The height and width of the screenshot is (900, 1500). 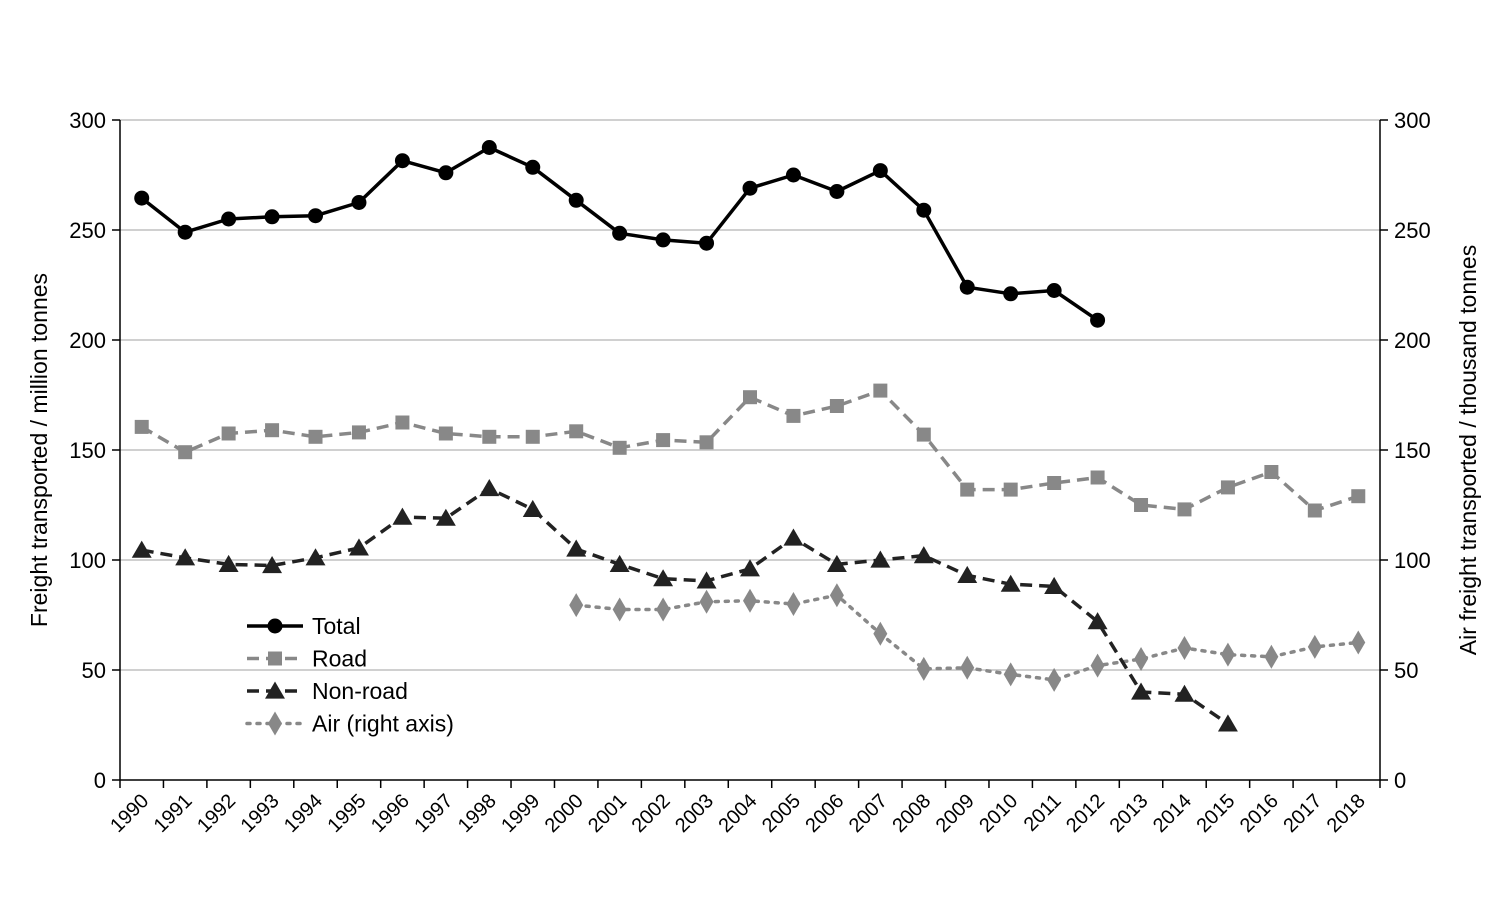 I want to click on legend-item: Road, so click(x=307, y=659).